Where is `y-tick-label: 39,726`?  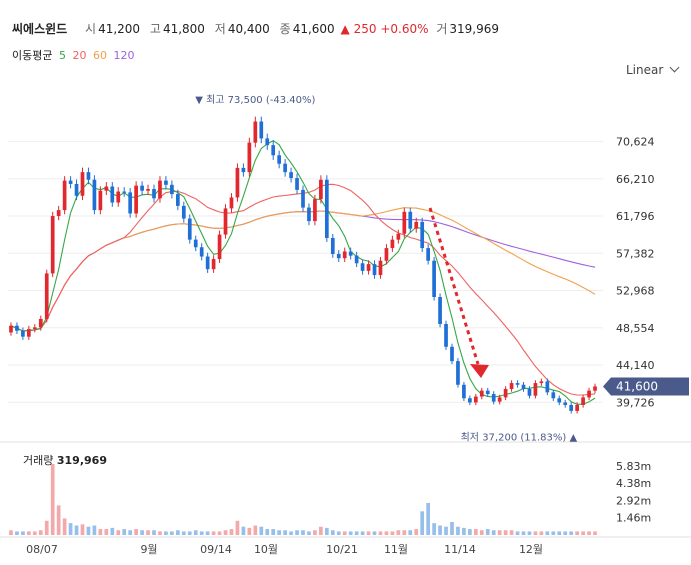
y-tick-label: 39,726 is located at coordinates (635, 402).